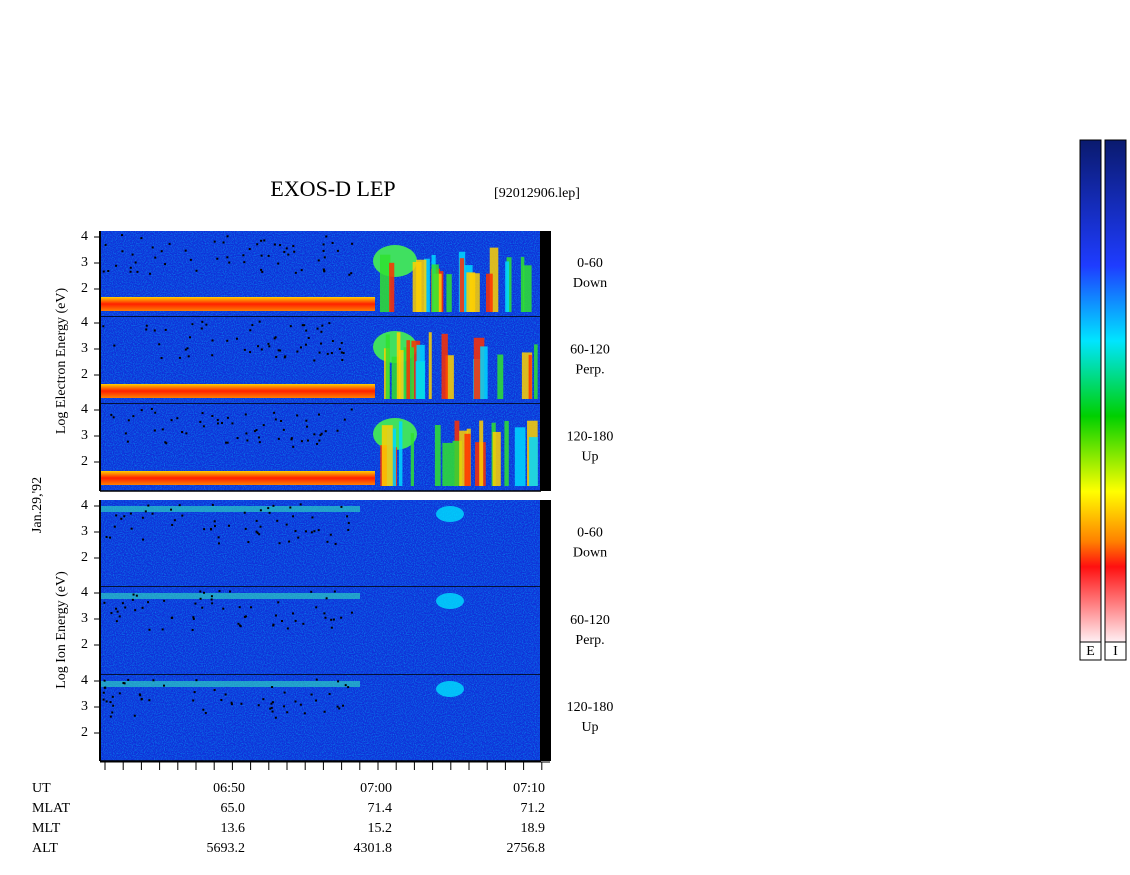  I want to click on time-value: 71.4, so click(380, 808).